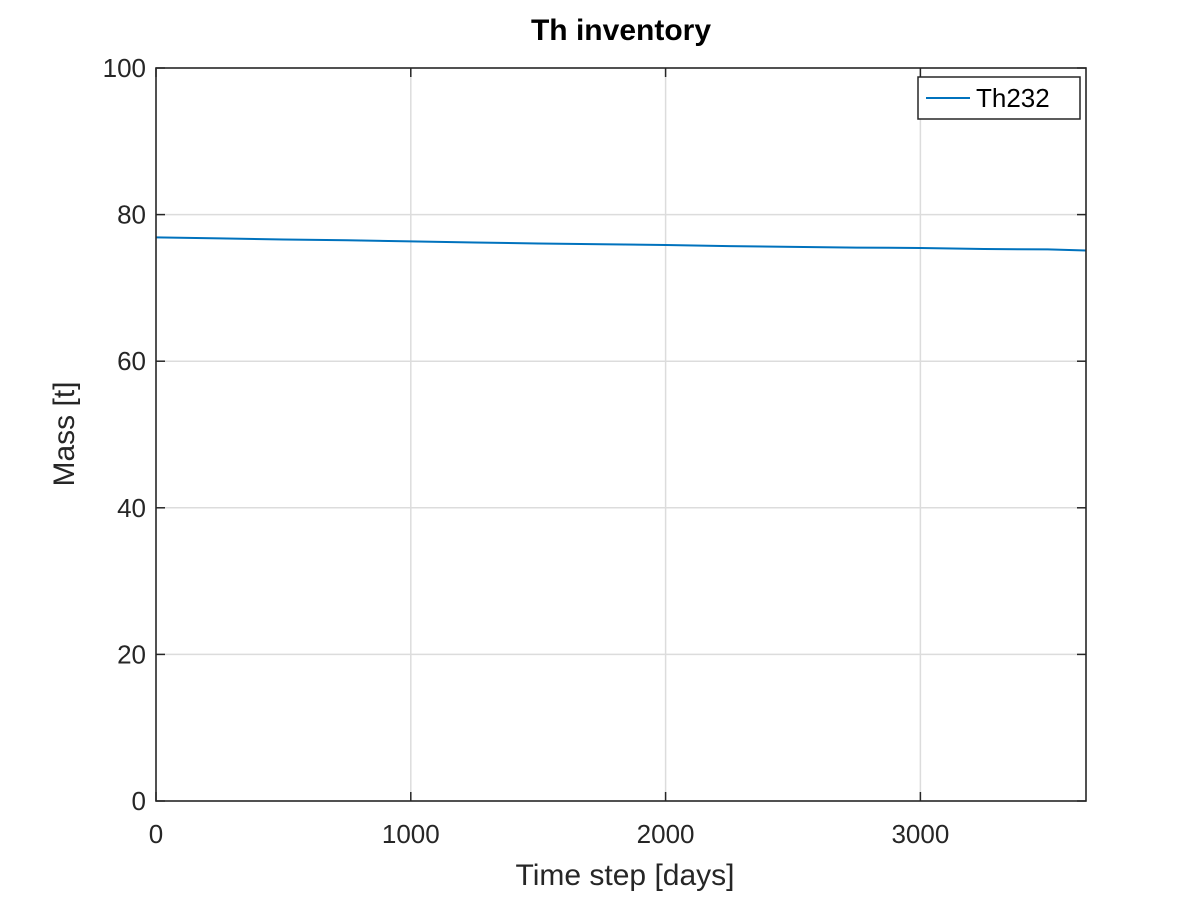  I want to click on y-tick-label: 40, so click(131, 508).